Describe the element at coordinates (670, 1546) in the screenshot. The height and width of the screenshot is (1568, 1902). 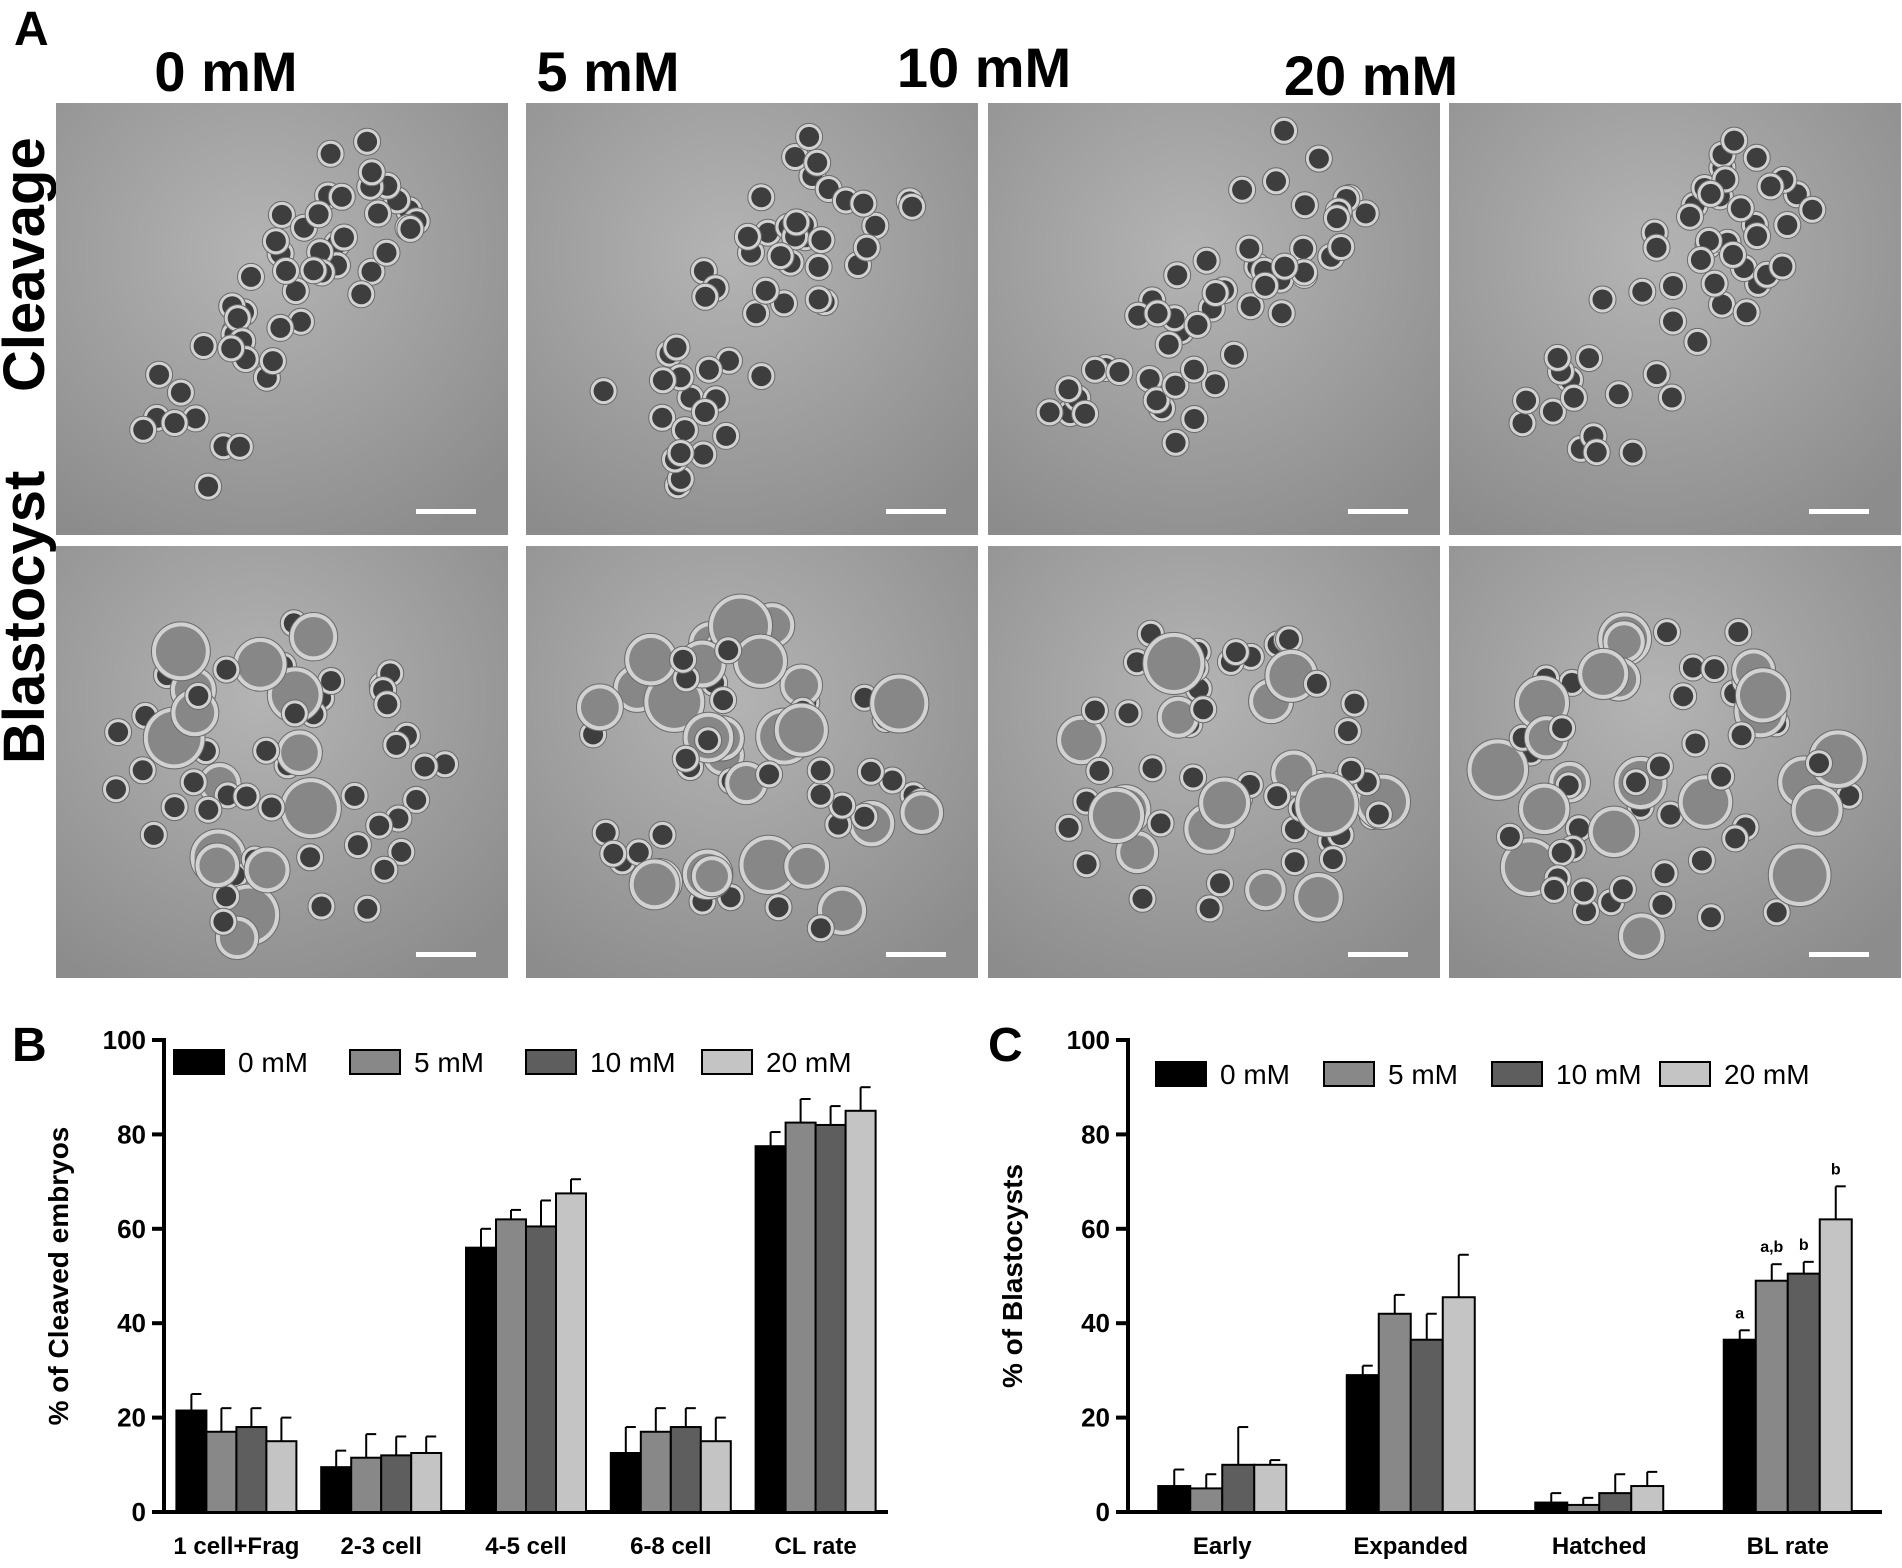
I see `x-tick-label: 6-8 cell` at that location.